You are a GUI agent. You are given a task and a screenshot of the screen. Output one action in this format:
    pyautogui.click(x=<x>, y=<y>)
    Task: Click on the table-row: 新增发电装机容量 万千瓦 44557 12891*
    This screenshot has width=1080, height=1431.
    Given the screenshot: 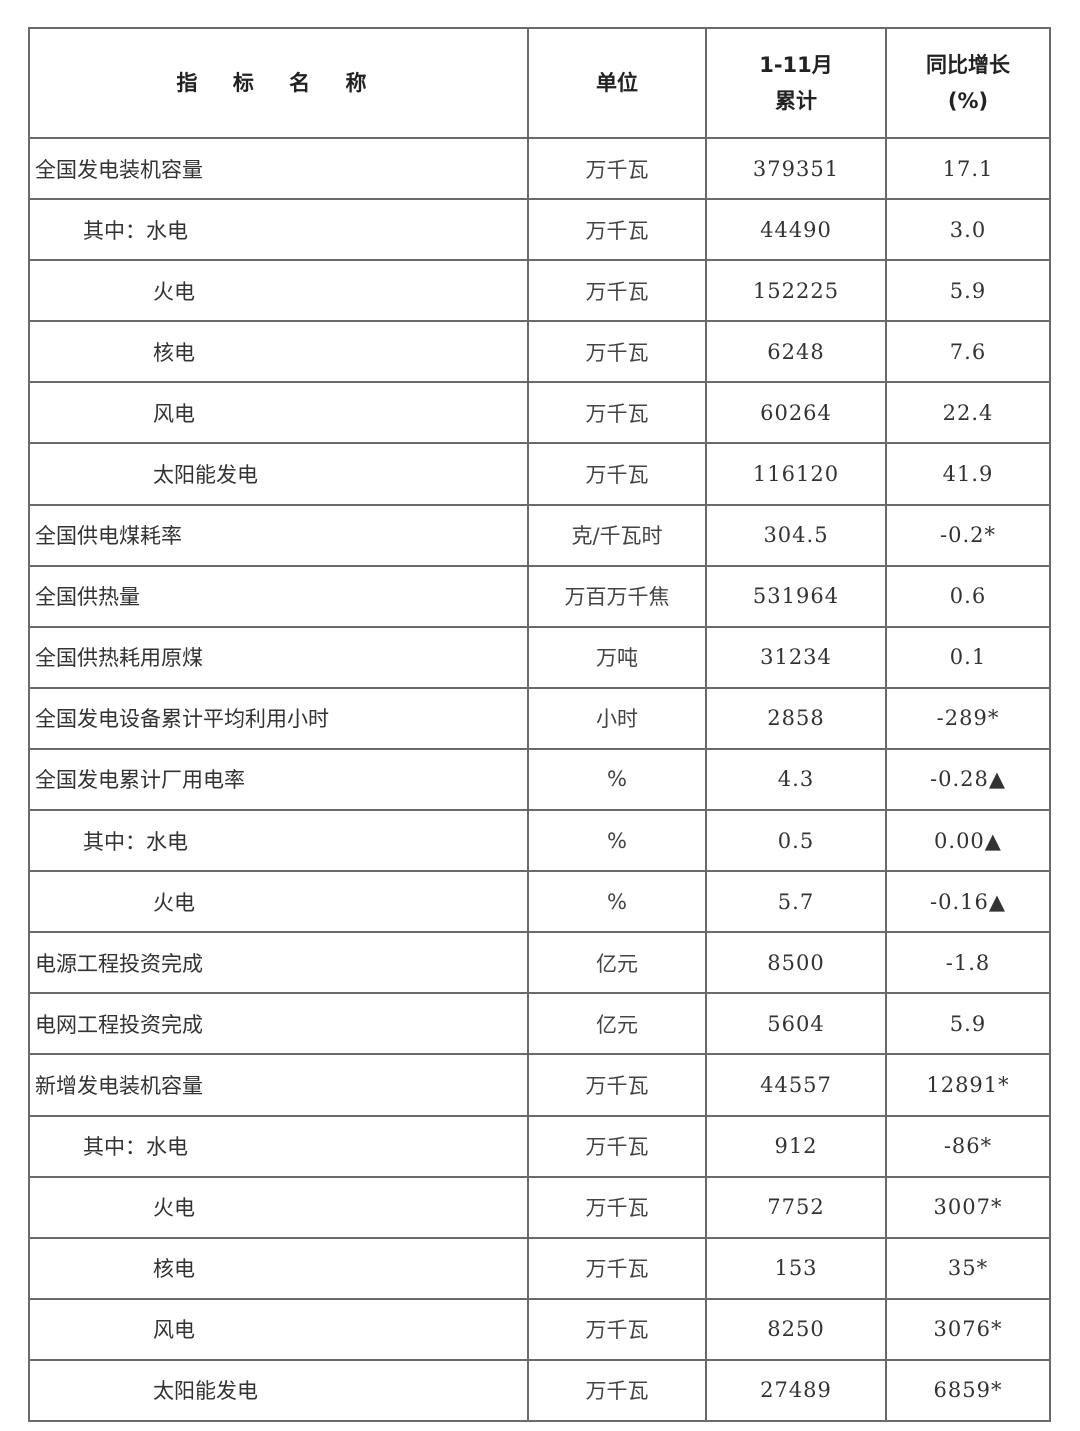 What is the action you would take?
    pyautogui.click(x=539, y=1085)
    